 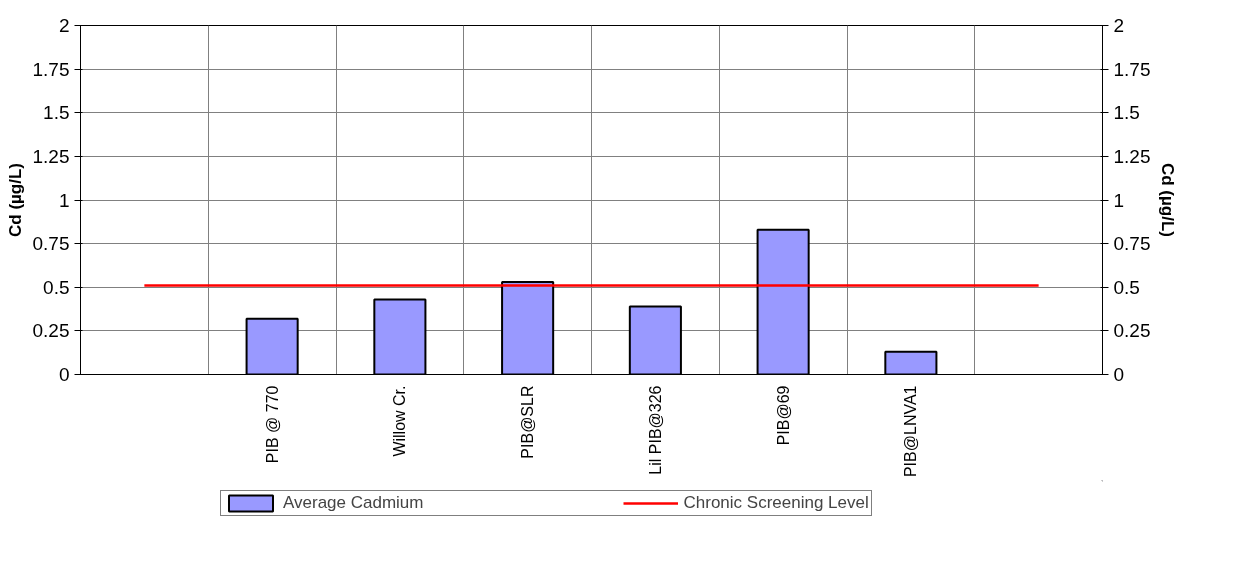 What do you see at coordinates (1119, 374) in the screenshot?
I see `y2-tick-label: 0` at bounding box center [1119, 374].